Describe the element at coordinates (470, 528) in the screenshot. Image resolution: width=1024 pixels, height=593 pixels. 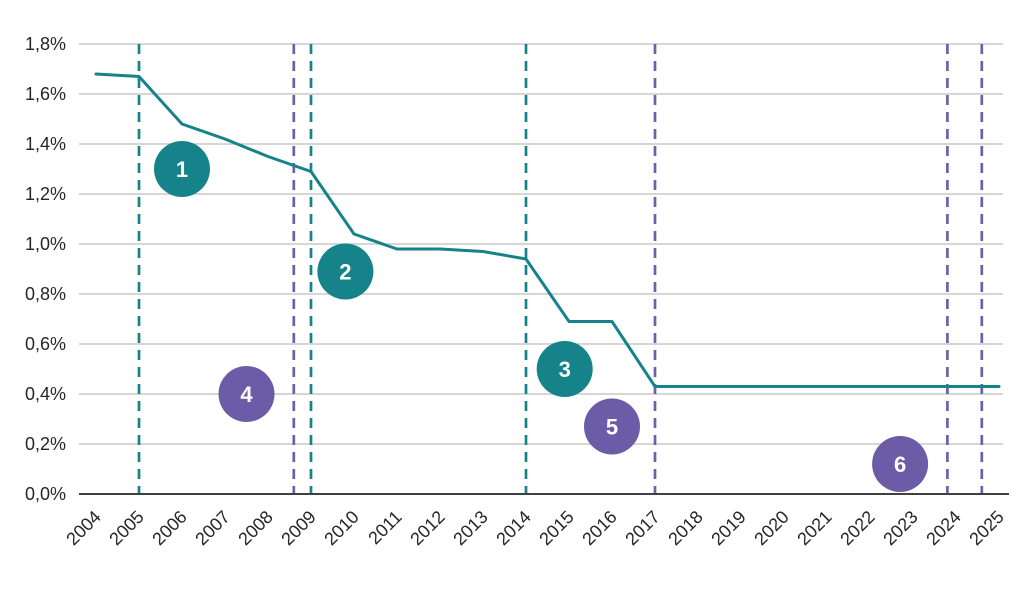
I see `x-tick-label: 2013` at that location.